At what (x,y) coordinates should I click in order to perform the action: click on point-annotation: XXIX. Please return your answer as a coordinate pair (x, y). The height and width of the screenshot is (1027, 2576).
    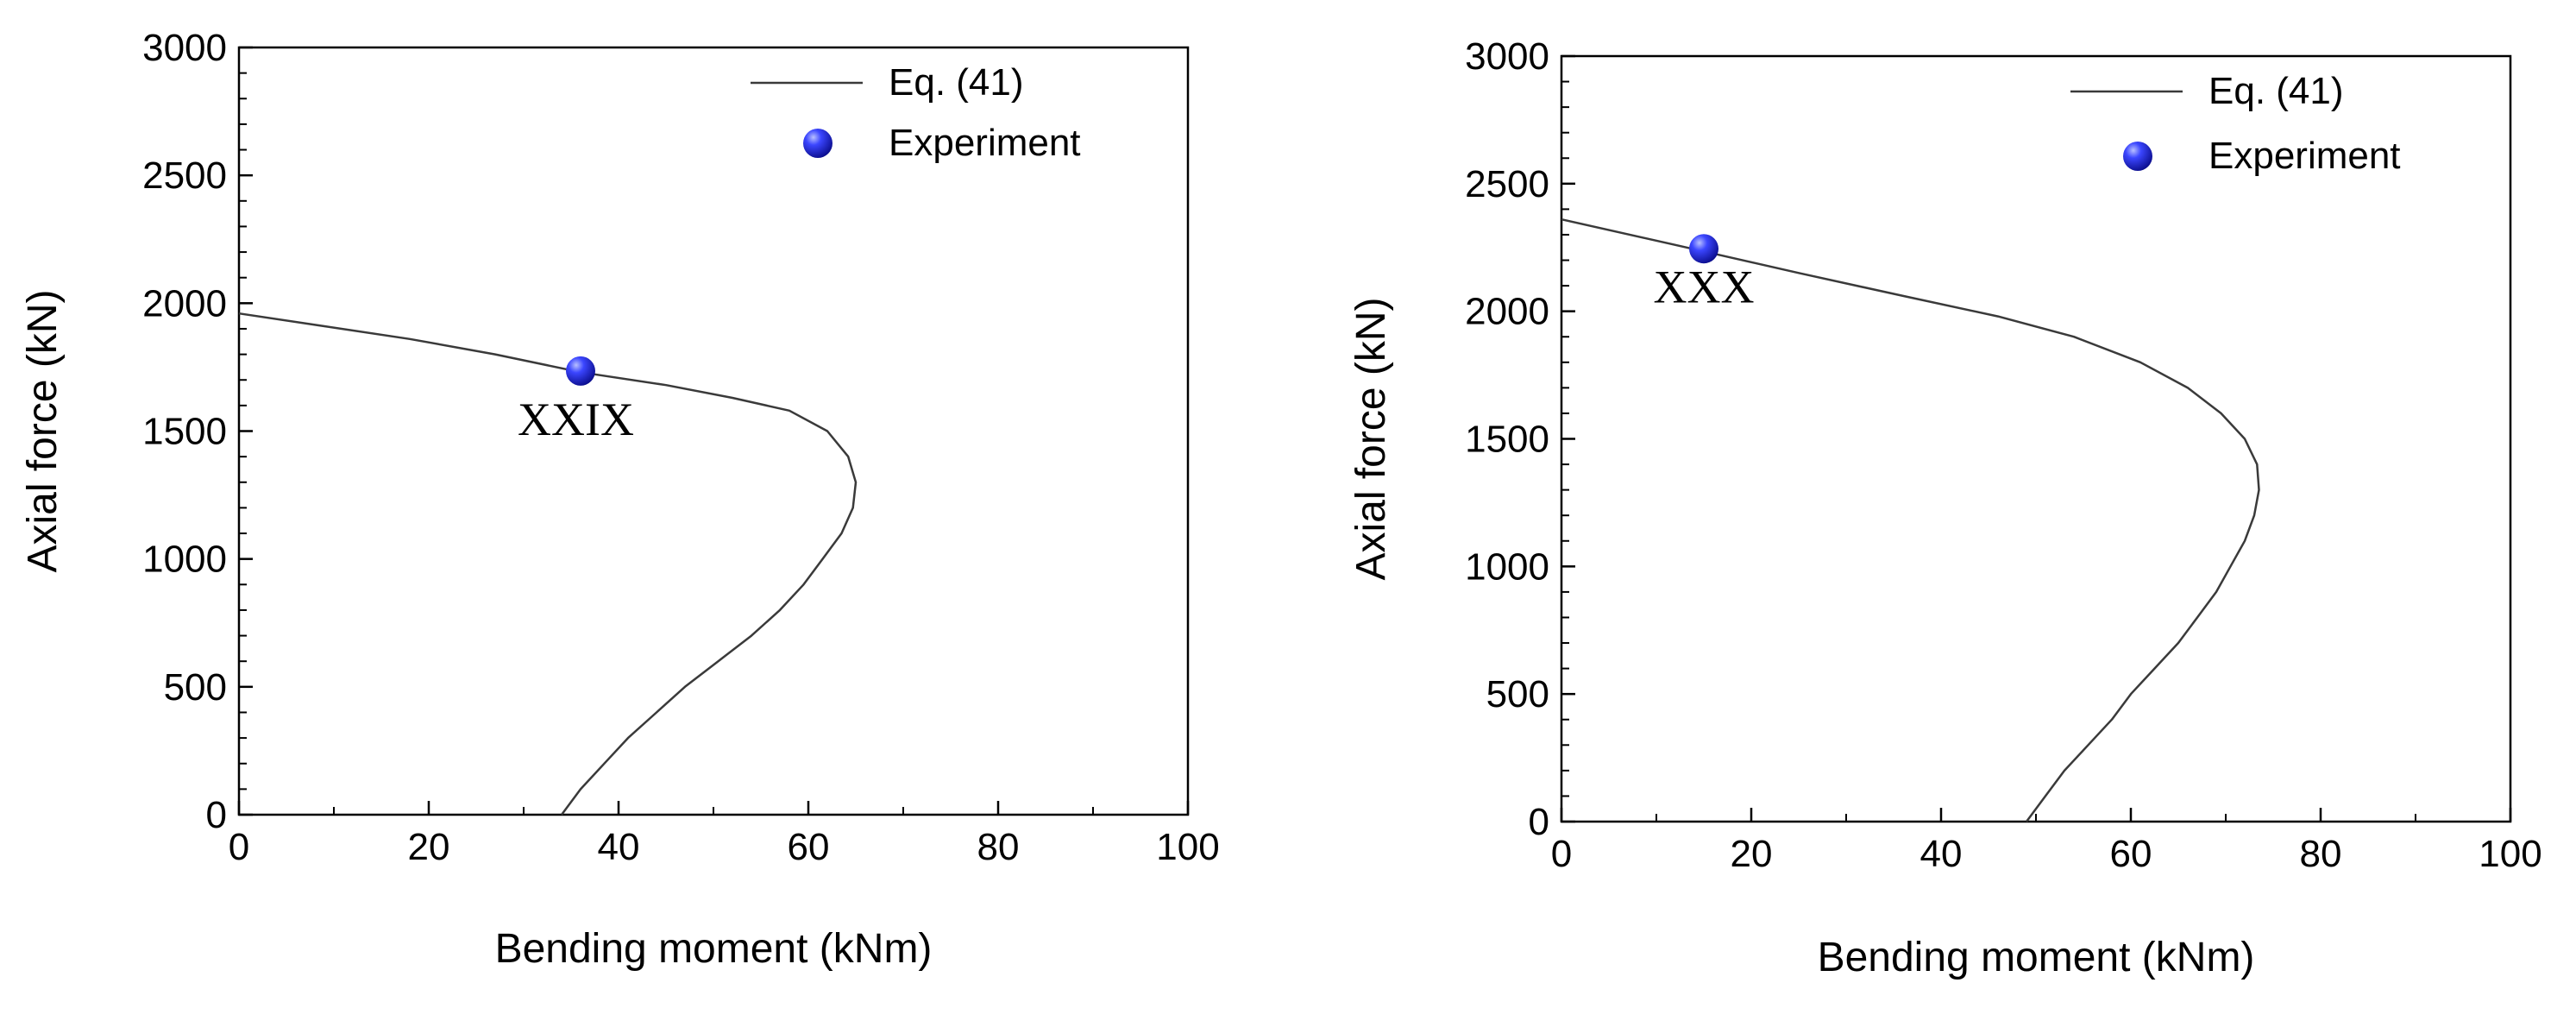
    Looking at the image, I should click on (576, 420).